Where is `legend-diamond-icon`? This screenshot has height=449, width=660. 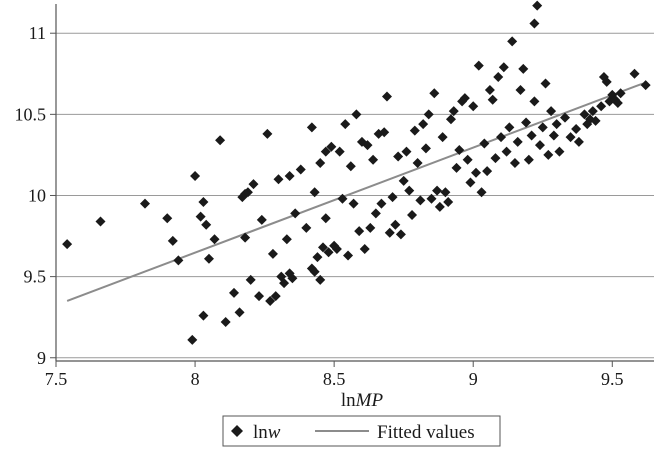 legend-diamond-icon is located at coordinates (237, 431).